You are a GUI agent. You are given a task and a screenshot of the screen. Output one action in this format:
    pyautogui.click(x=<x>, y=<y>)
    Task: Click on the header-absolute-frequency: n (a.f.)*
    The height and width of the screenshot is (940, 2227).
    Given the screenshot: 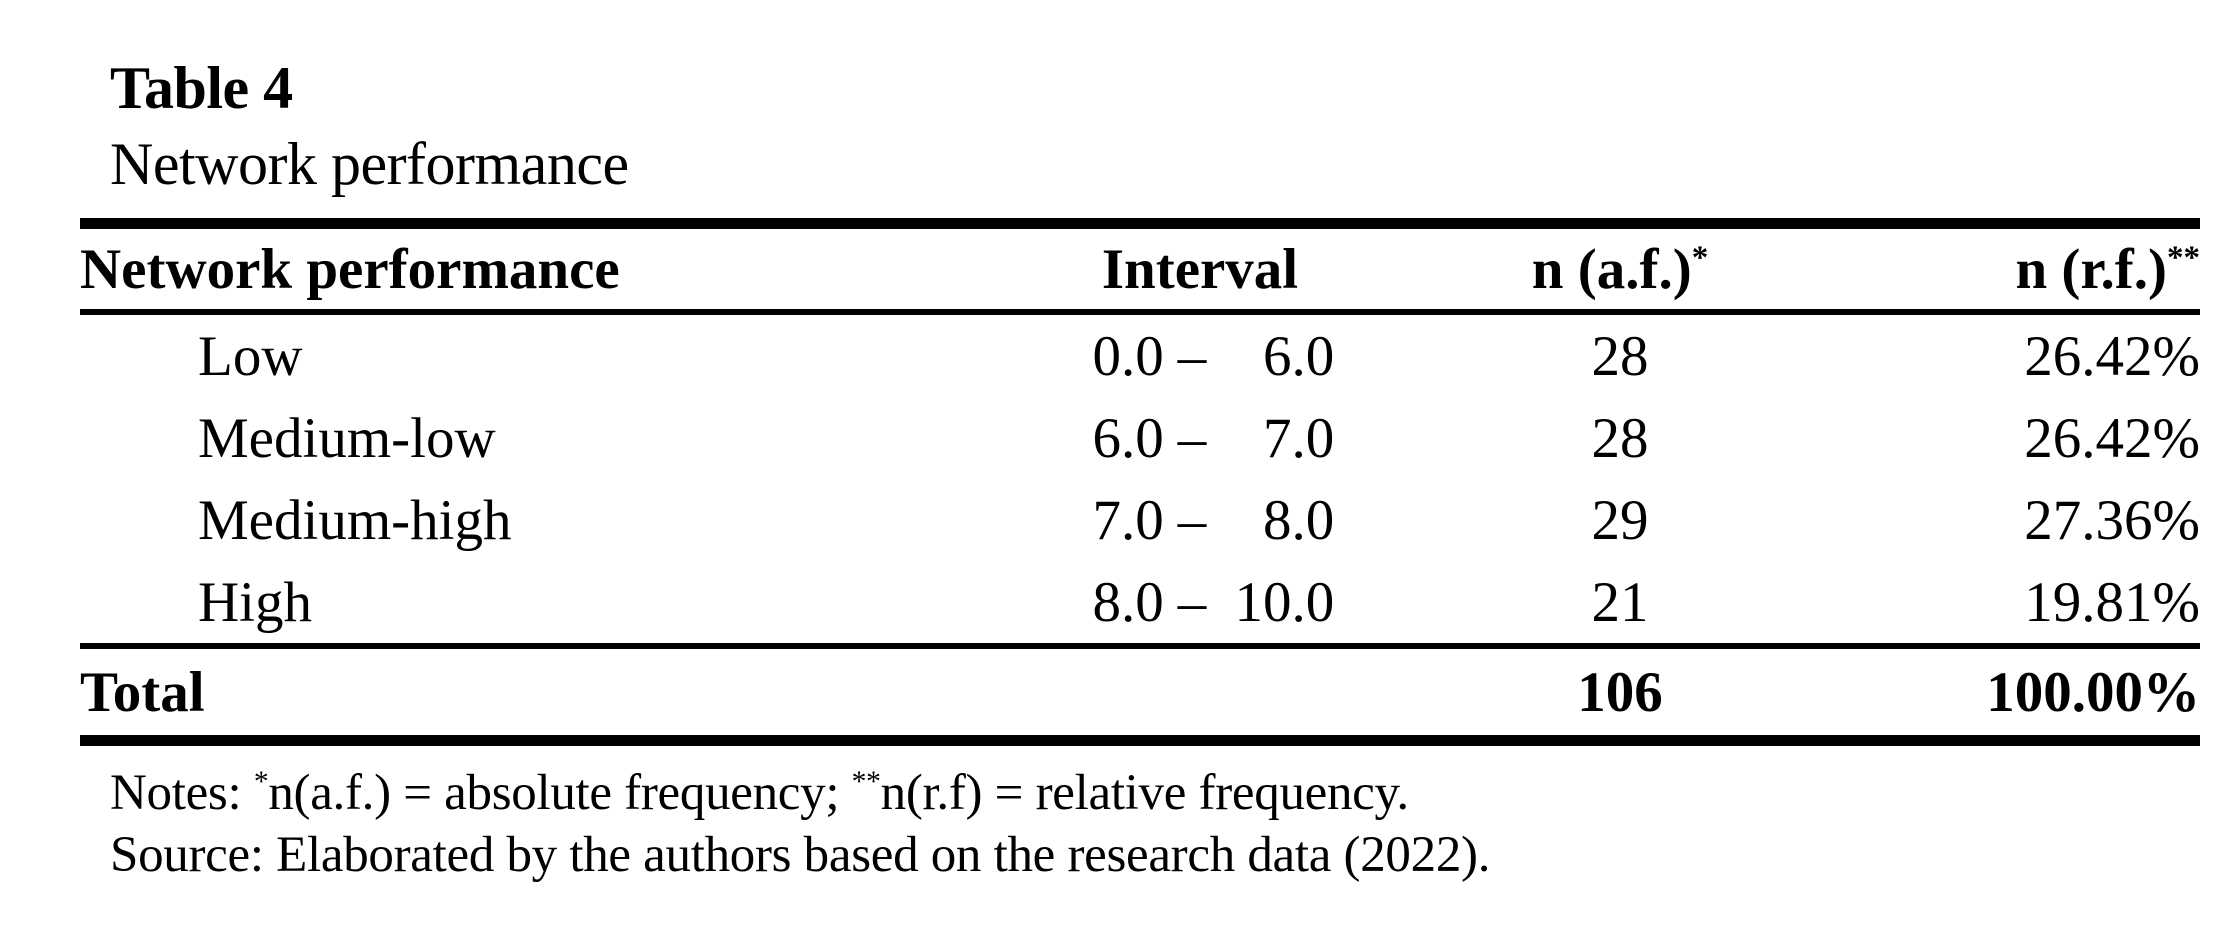 What is the action you would take?
    pyautogui.click(x=1620, y=266)
    